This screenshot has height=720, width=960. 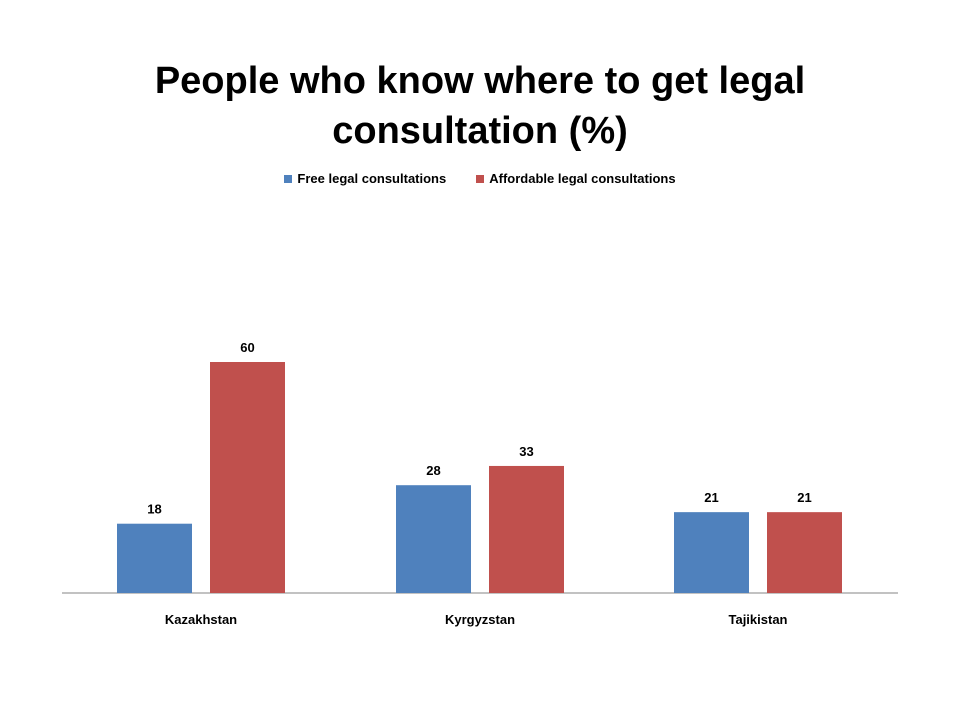 I want to click on x-tick-label-kazakhstan: Kazakhstan, so click(x=201, y=619).